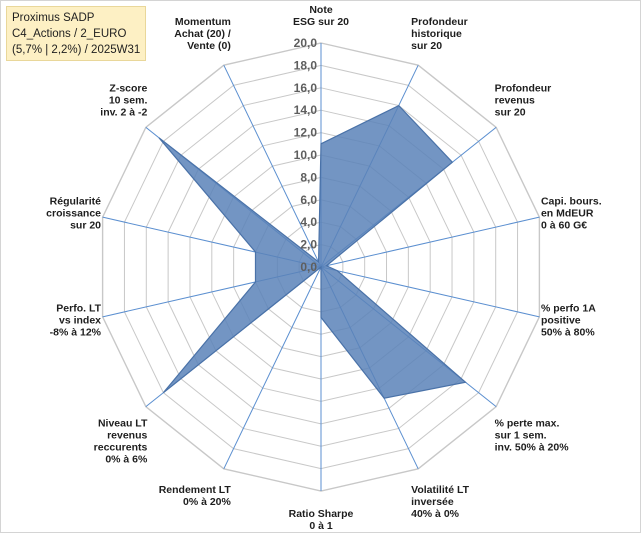 The image size is (641, 533). I want to click on tick-label: 6,0, so click(308, 200).